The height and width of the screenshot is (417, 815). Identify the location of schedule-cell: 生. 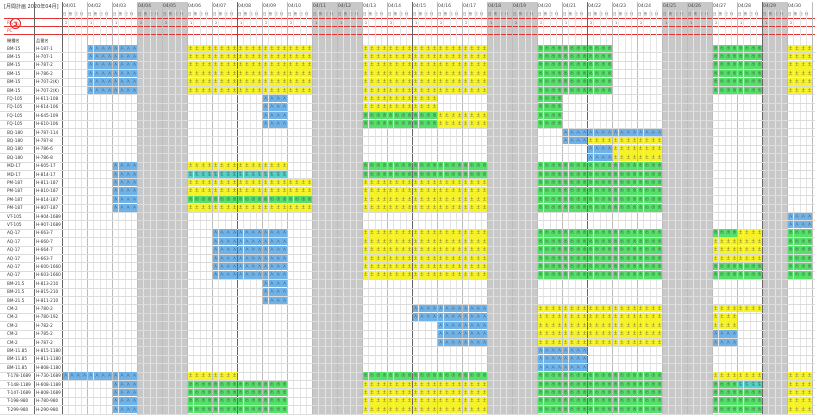
(190, 174).